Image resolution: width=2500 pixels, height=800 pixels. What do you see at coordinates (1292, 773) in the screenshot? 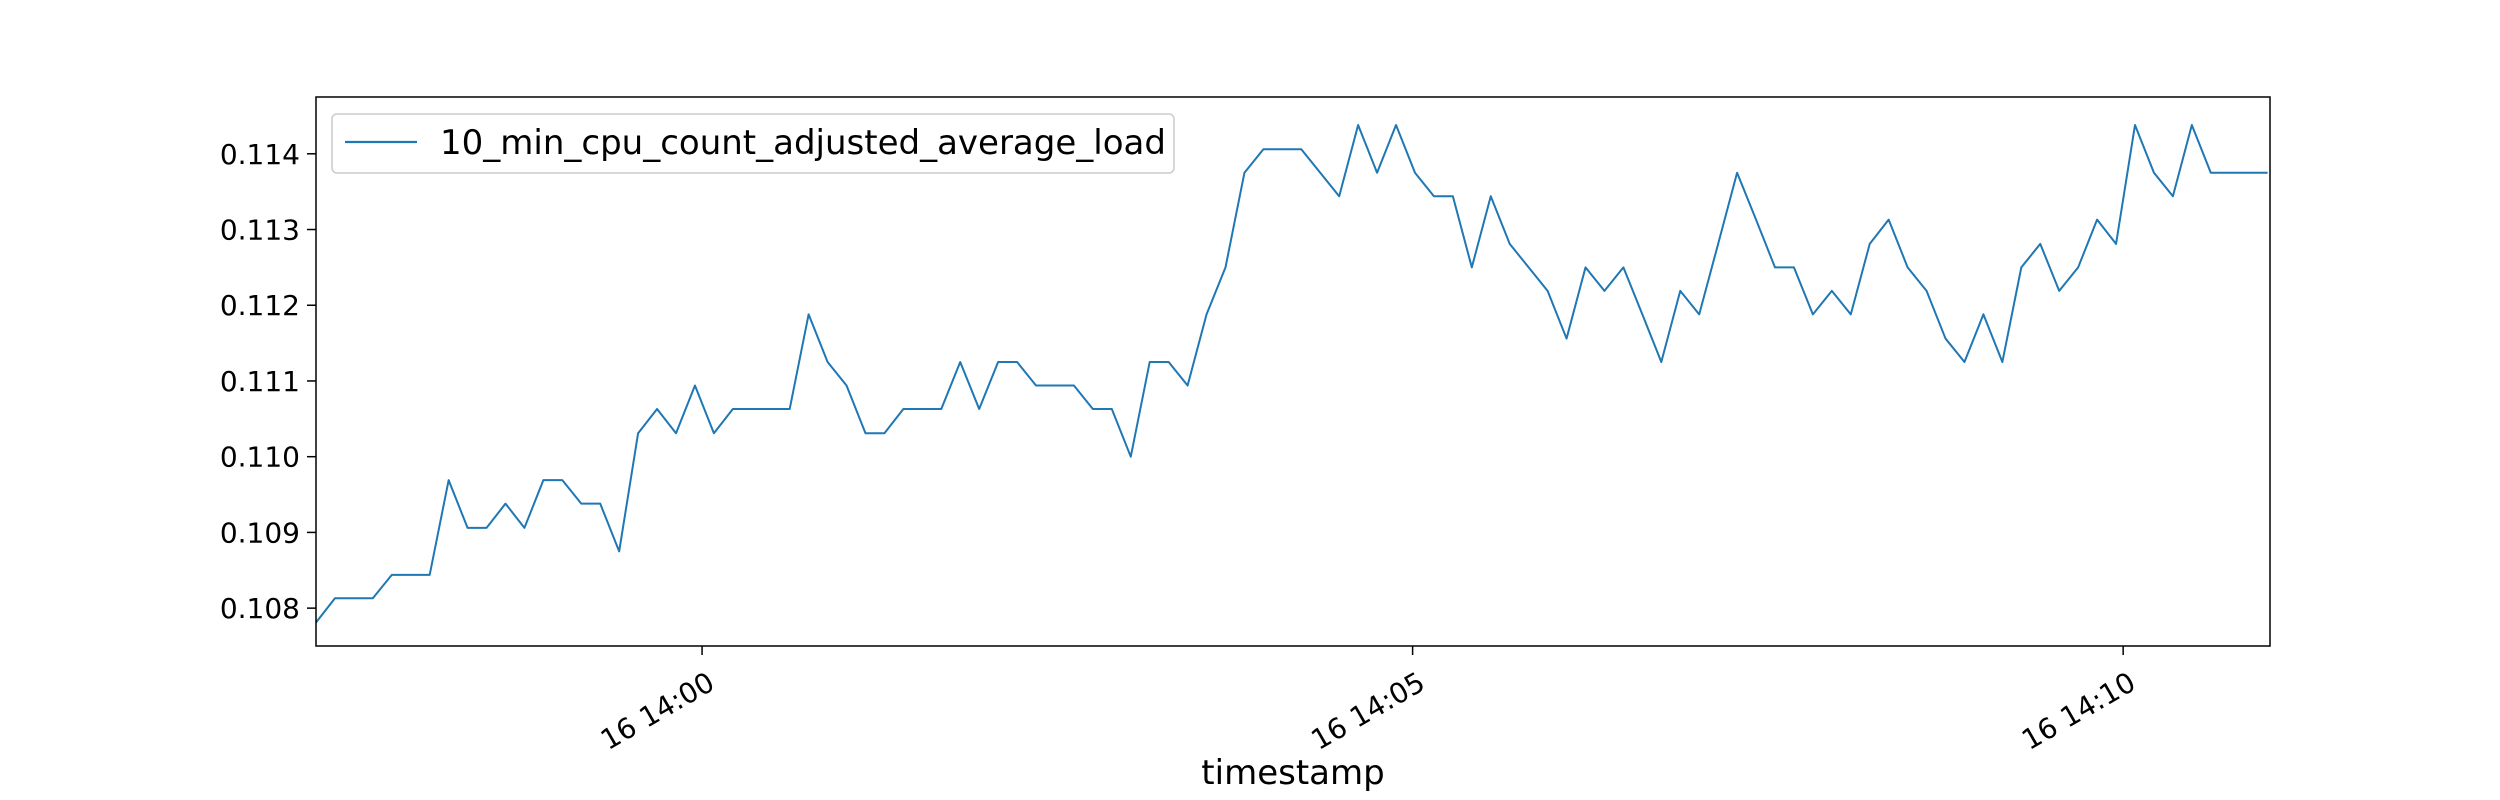
I see `x-axis-label: timestamp` at bounding box center [1292, 773].